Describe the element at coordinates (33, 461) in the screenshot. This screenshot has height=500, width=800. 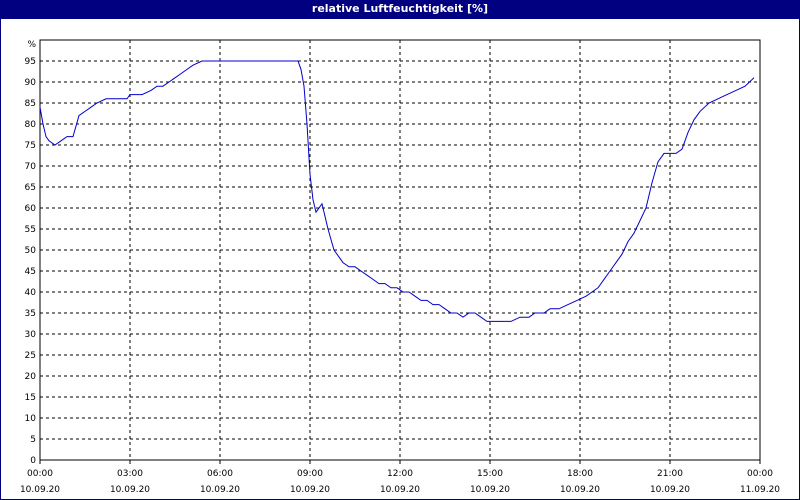
I see `y-tick-label: 0` at that location.